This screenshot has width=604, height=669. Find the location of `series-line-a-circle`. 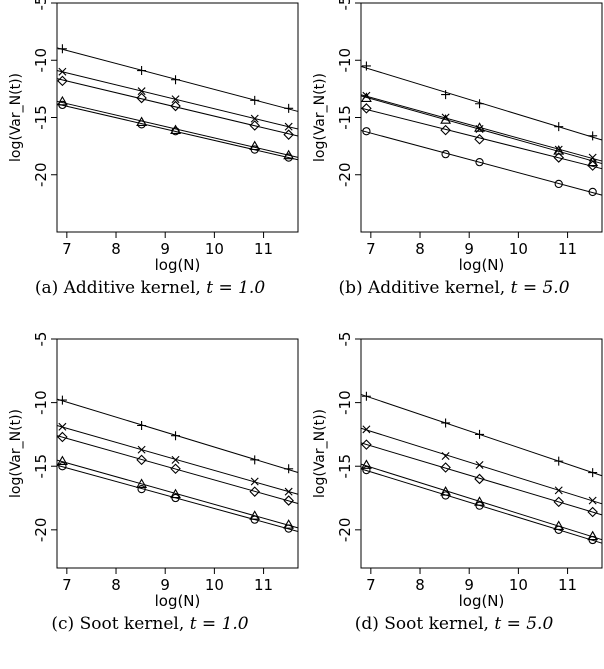

series-line-a-circle is located at coordinates (177, 132).